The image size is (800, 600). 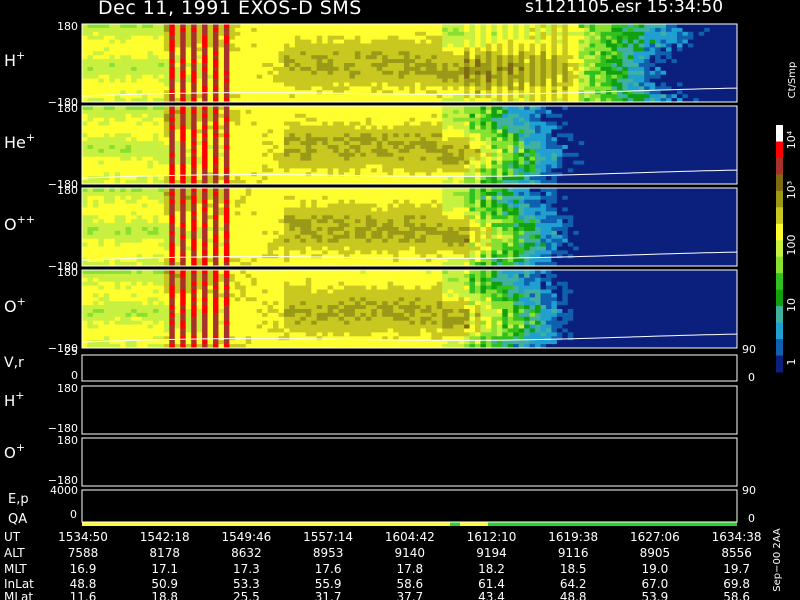 I want to click on ephemeris-cell: 64.2, so click(x=573, y=584).